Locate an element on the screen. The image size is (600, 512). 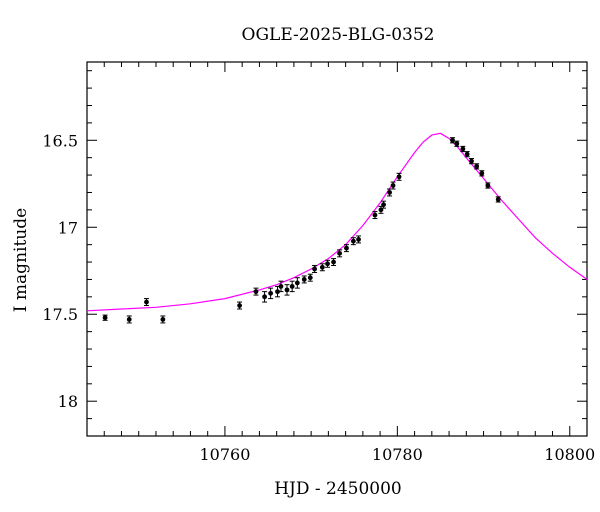
x-tick-label: 10800 is located at coordinates (569, 454).